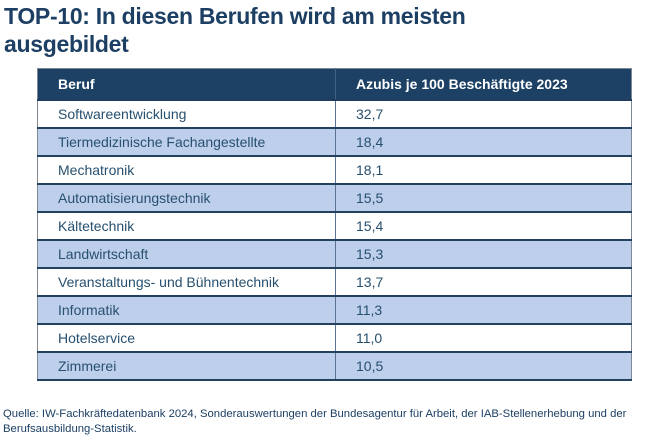  I want to click on beruf-cell: Informatik, so click(186, 310).